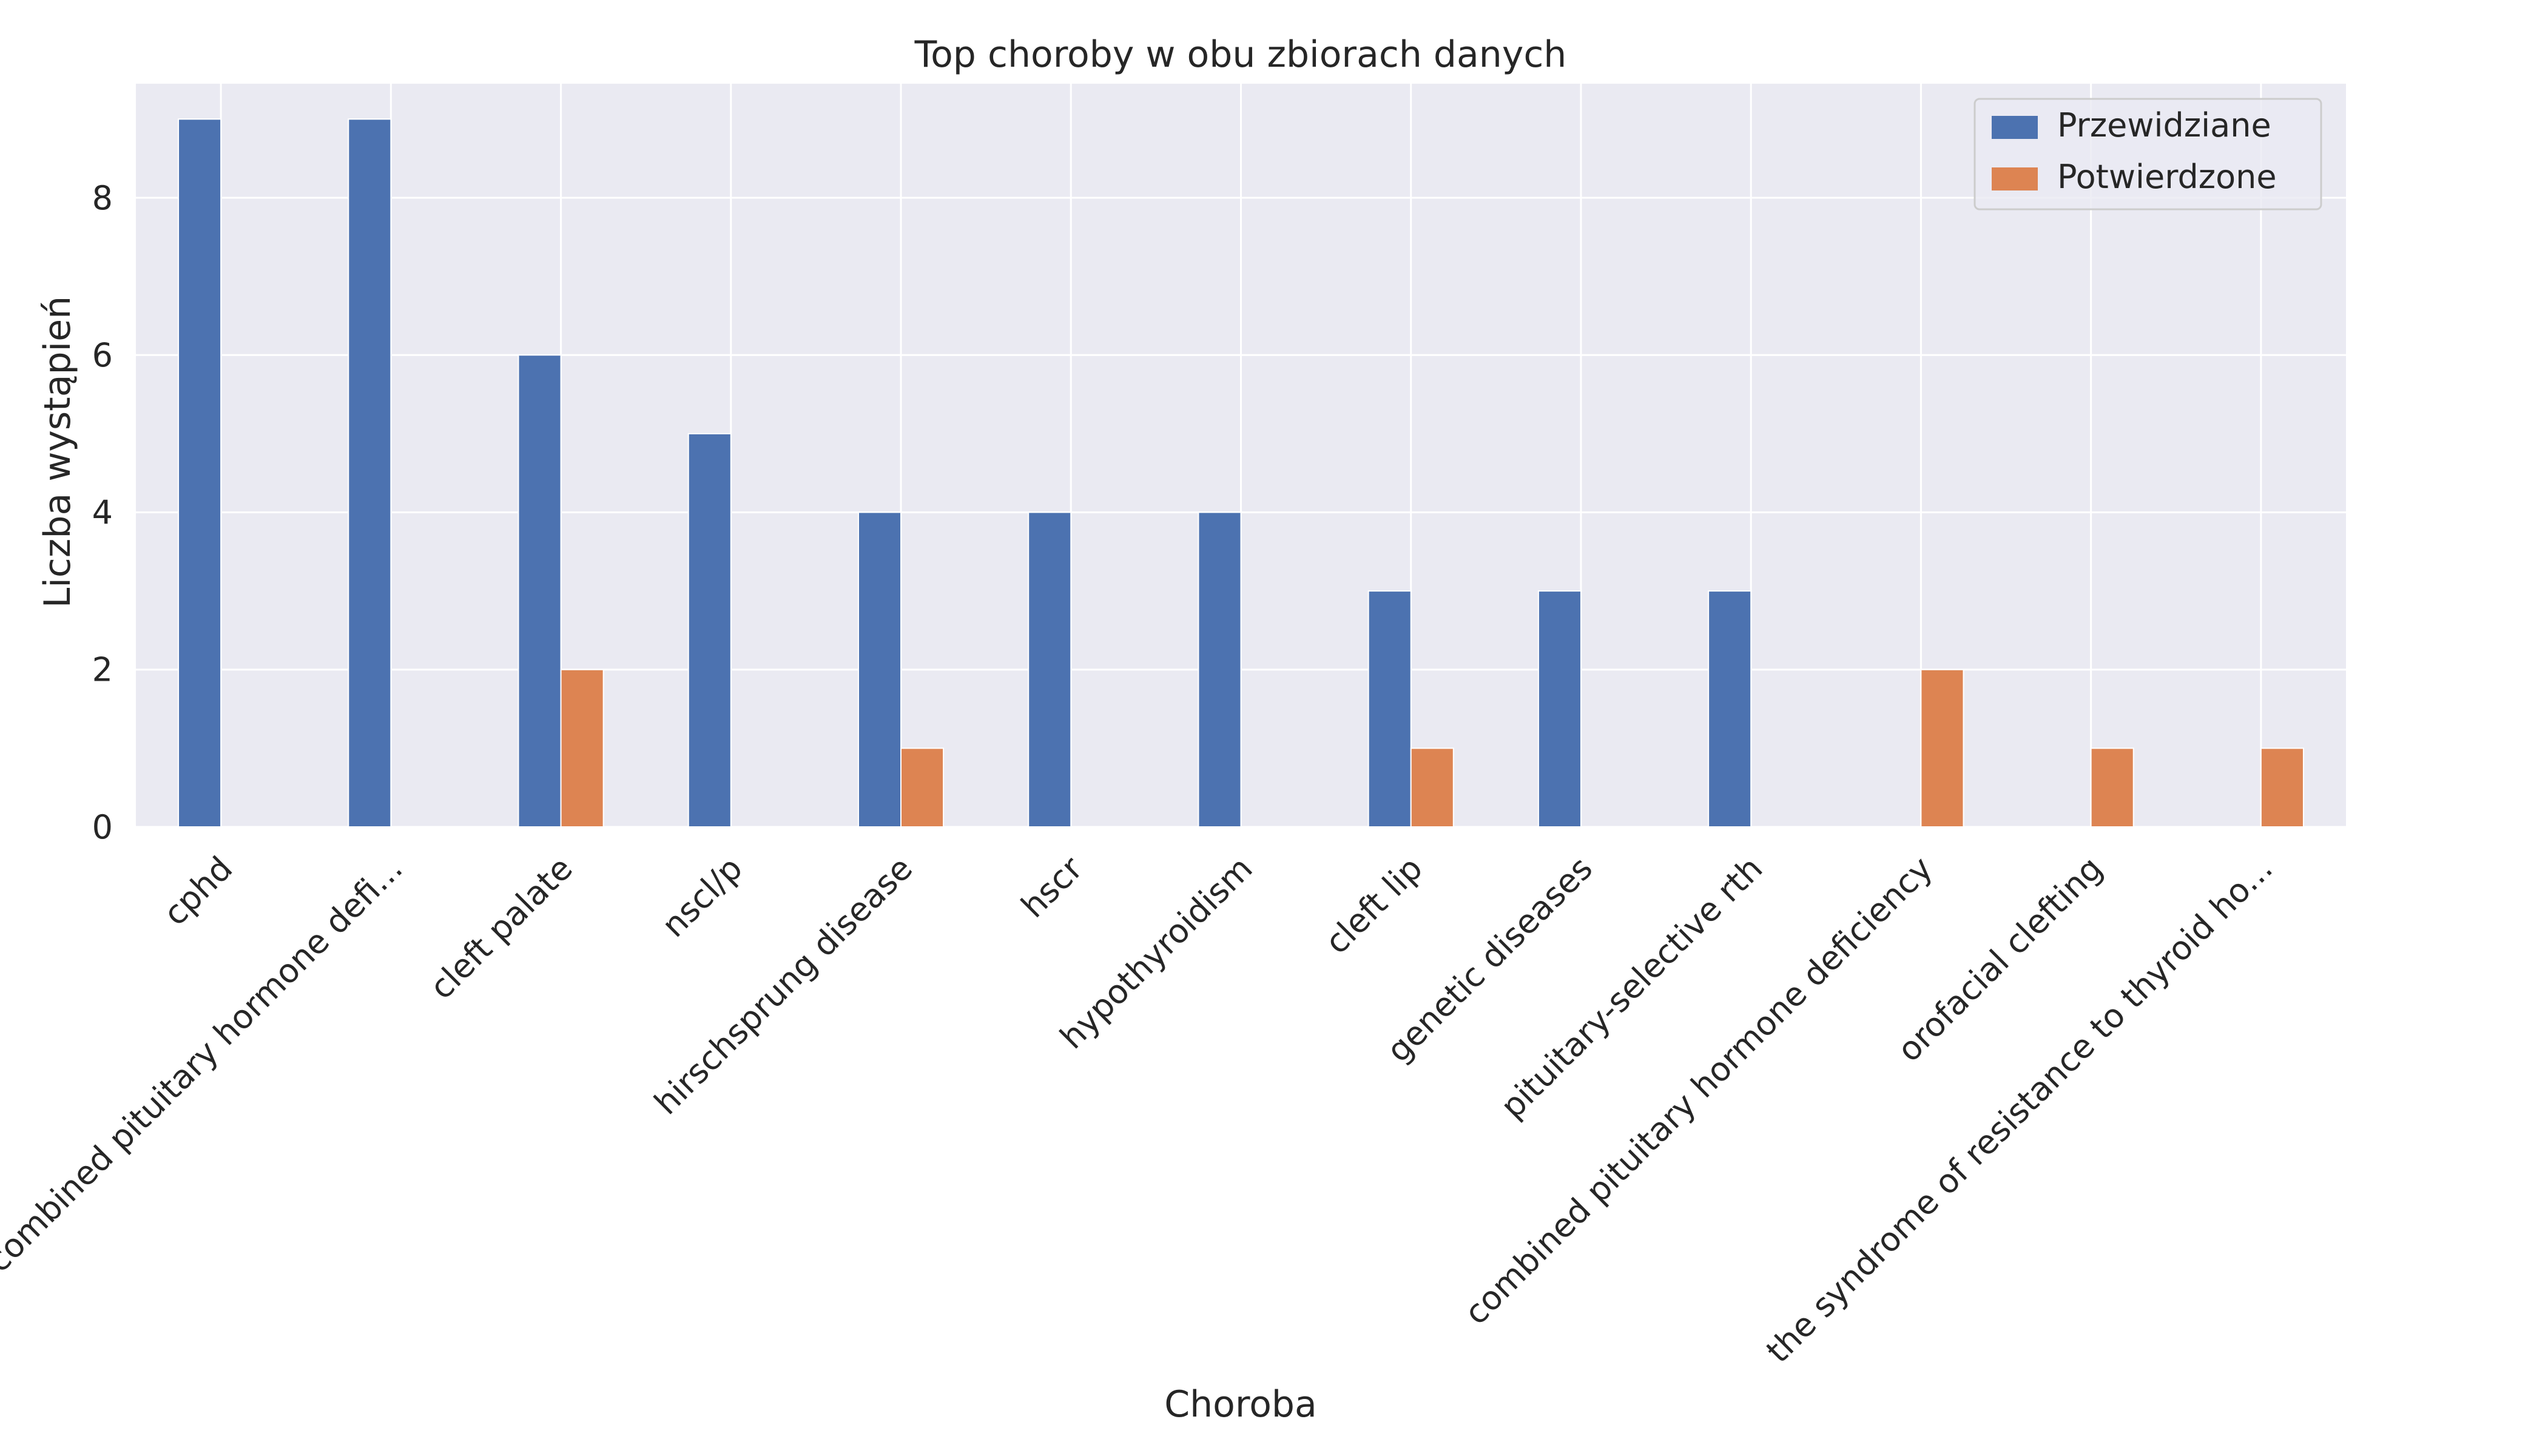 This screenshot has width=2548, height=1456. What do you see at coordinates (2164, 125) in the screenshot?
I see `legend-label: Przewidziane` at bounding box center [2164, 125].